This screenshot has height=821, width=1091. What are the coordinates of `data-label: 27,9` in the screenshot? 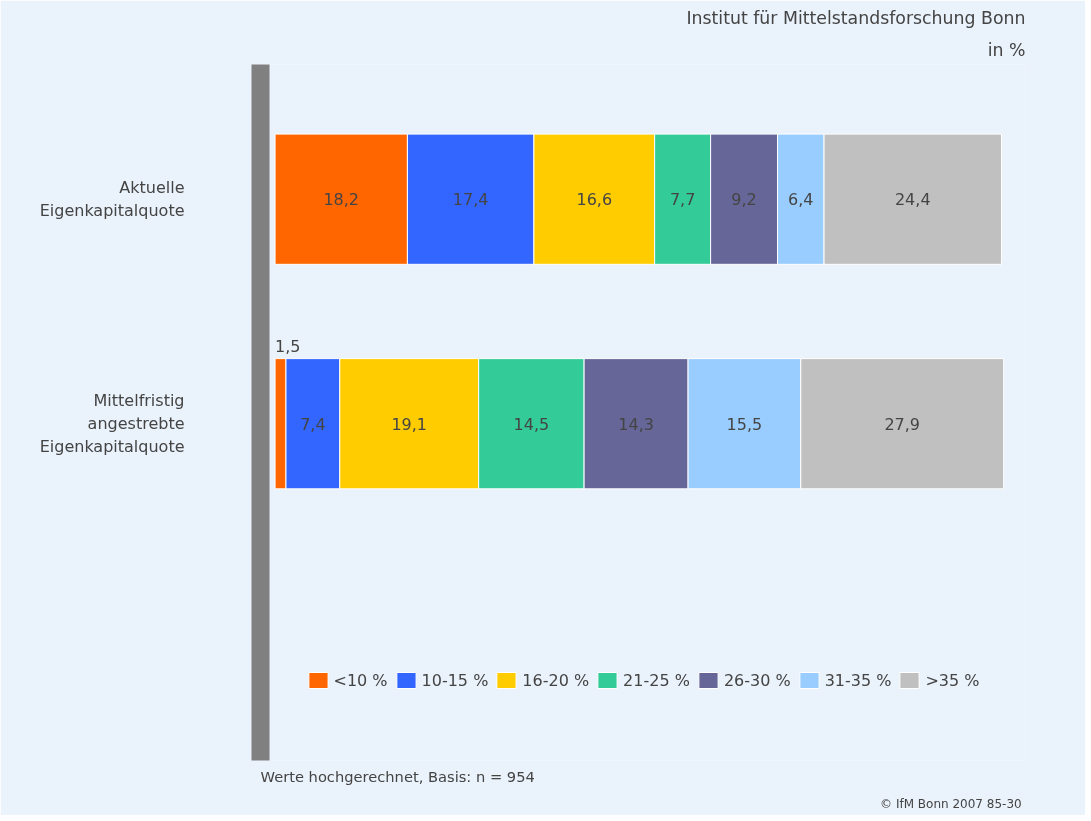 It's located at (902, 424).